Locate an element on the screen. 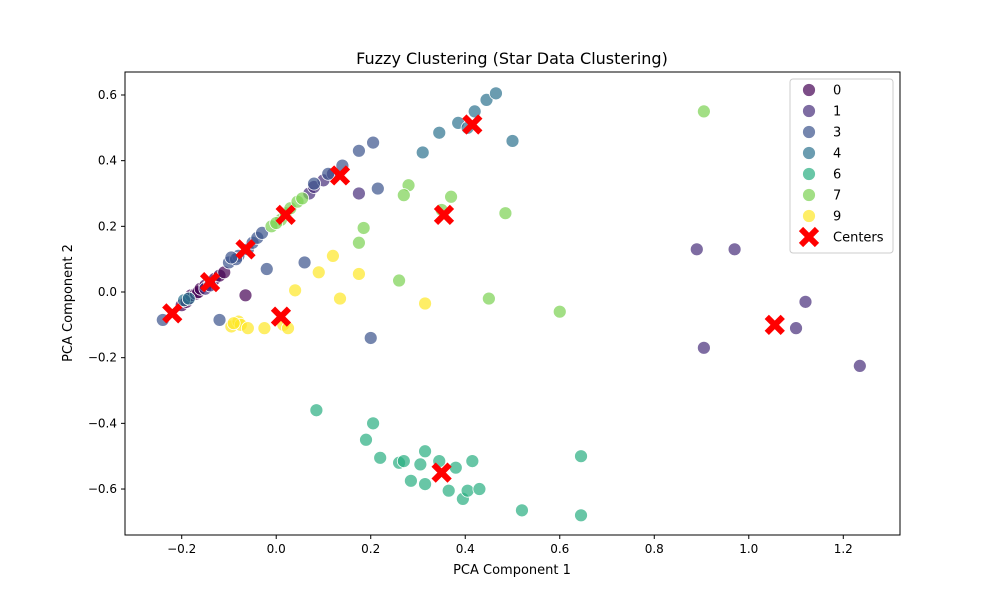  legend-label: 0 is located at coordinates (837, 91).